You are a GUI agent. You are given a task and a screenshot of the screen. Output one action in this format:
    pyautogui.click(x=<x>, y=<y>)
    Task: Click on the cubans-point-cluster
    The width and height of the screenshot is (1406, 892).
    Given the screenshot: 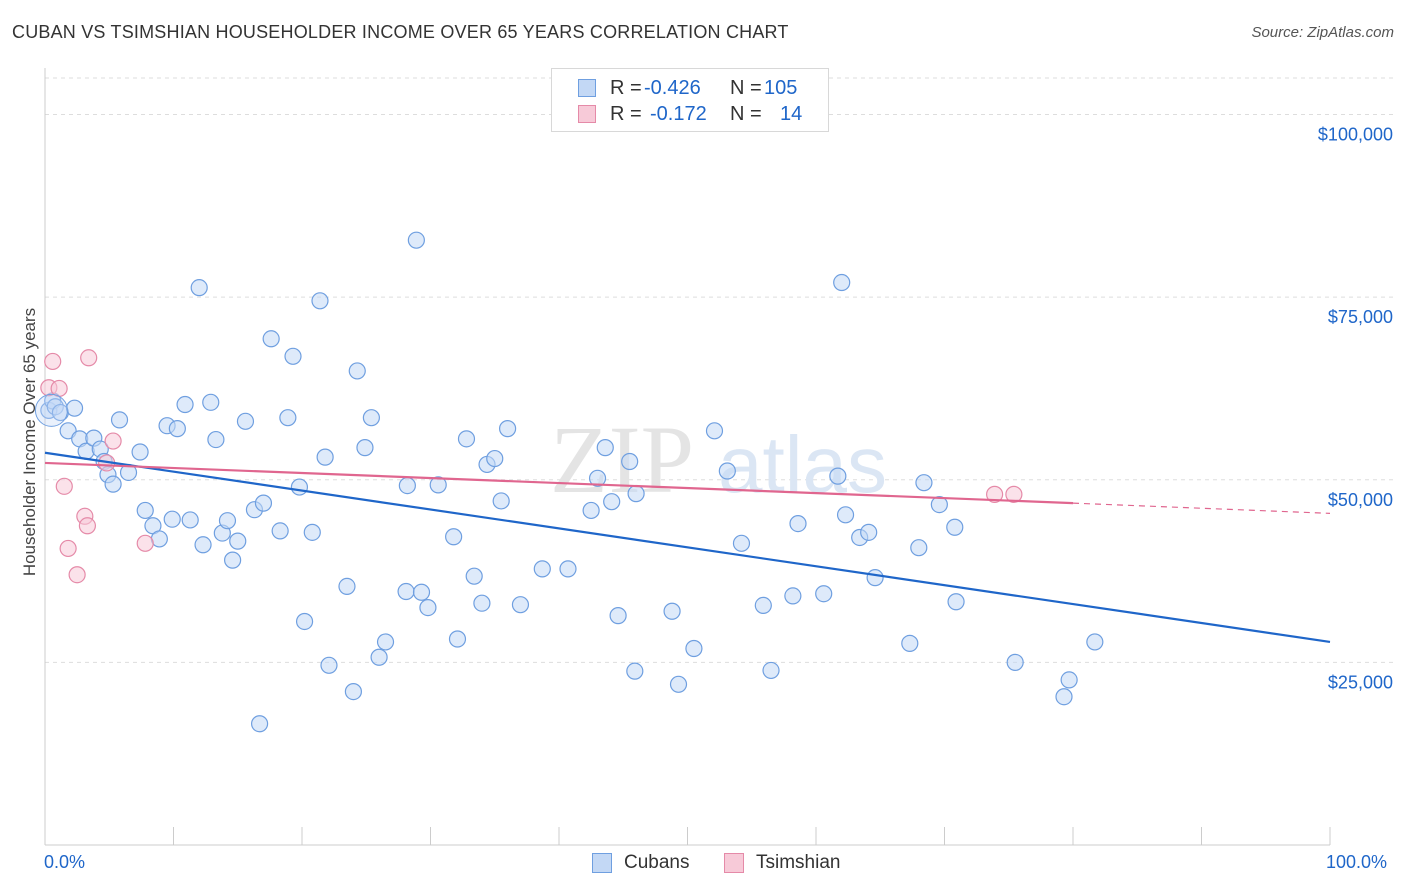 What is the action you would take?
    pyautogui.click(x=51, y=410)
    